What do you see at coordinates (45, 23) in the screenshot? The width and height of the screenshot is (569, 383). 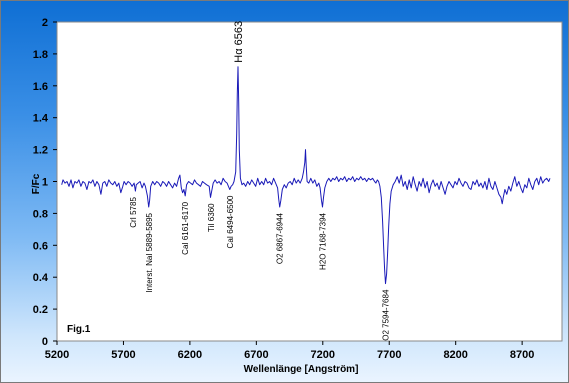 I see `y-tick-label: 2` at bounding box center [45, 23].